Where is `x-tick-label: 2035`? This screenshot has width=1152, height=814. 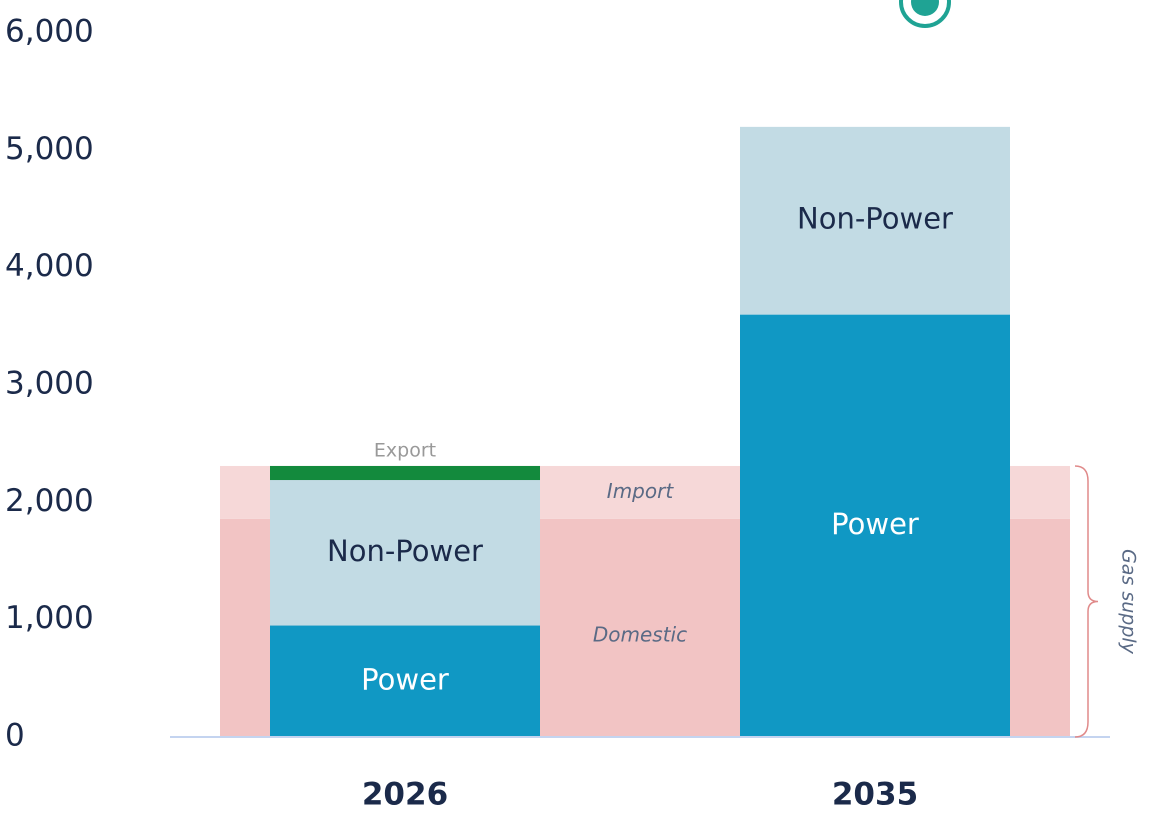 x-tick-label: 2035 is located at coordinates (875, 795).